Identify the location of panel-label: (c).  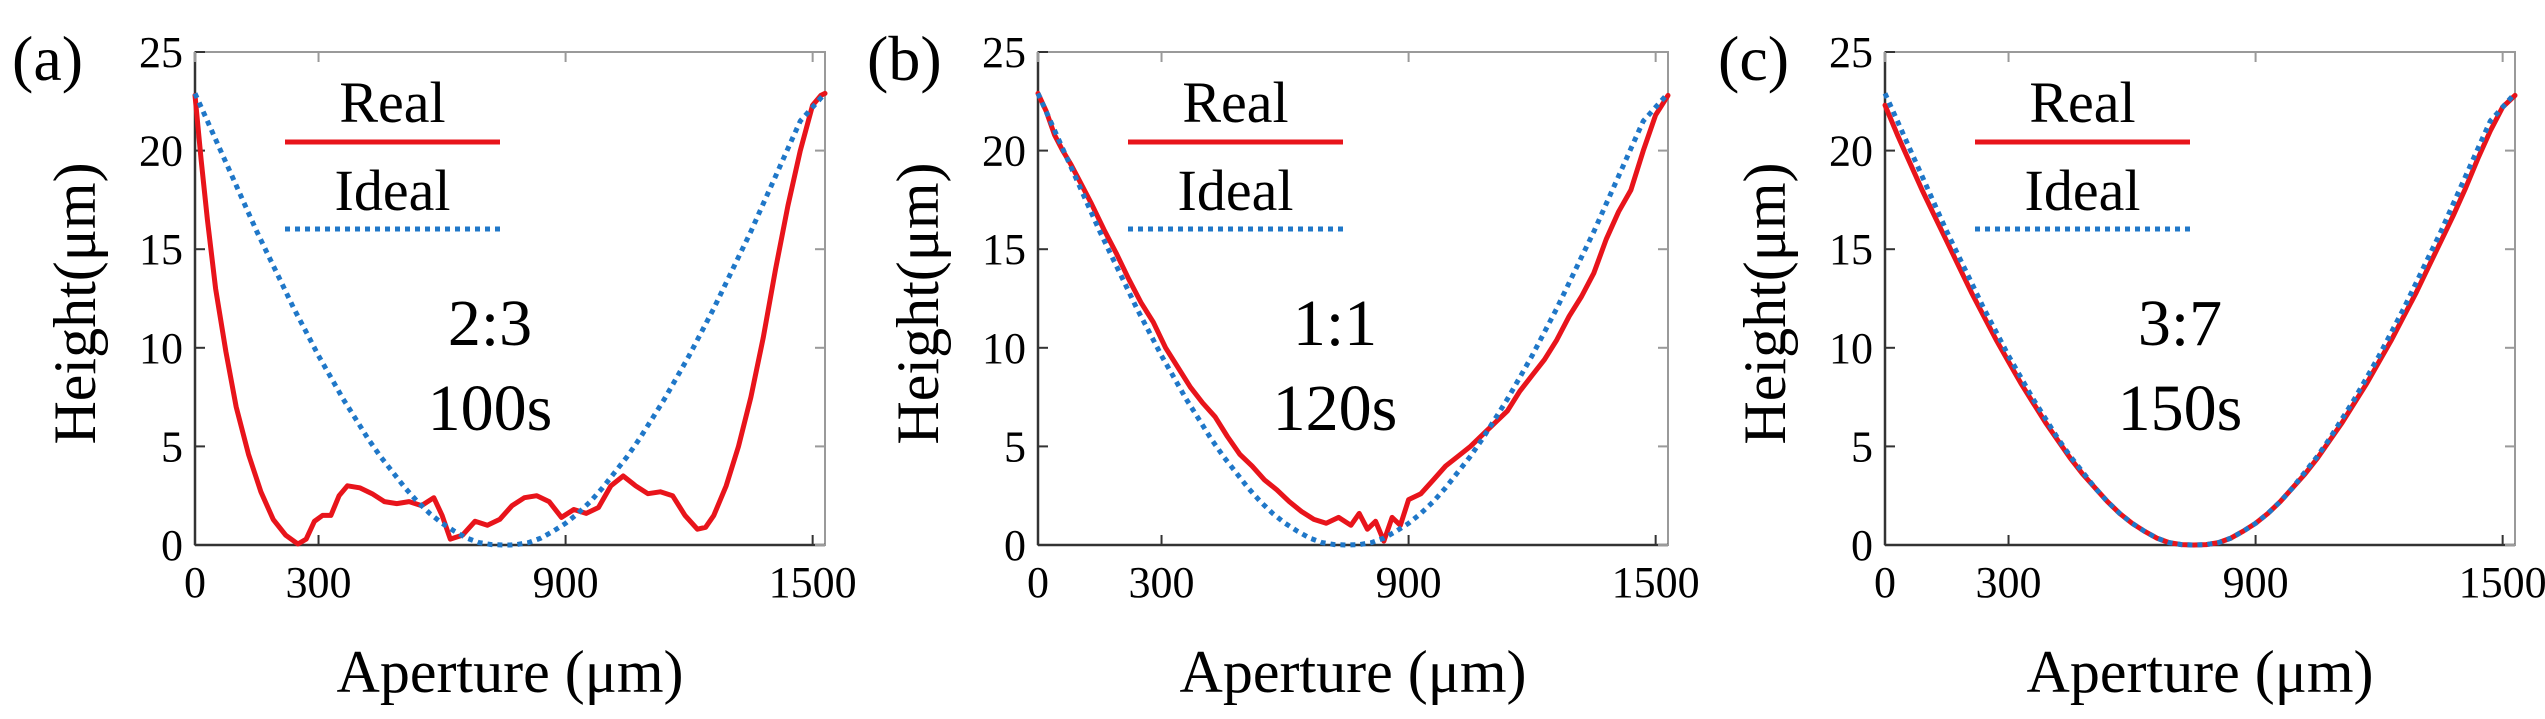
(1753, 58).